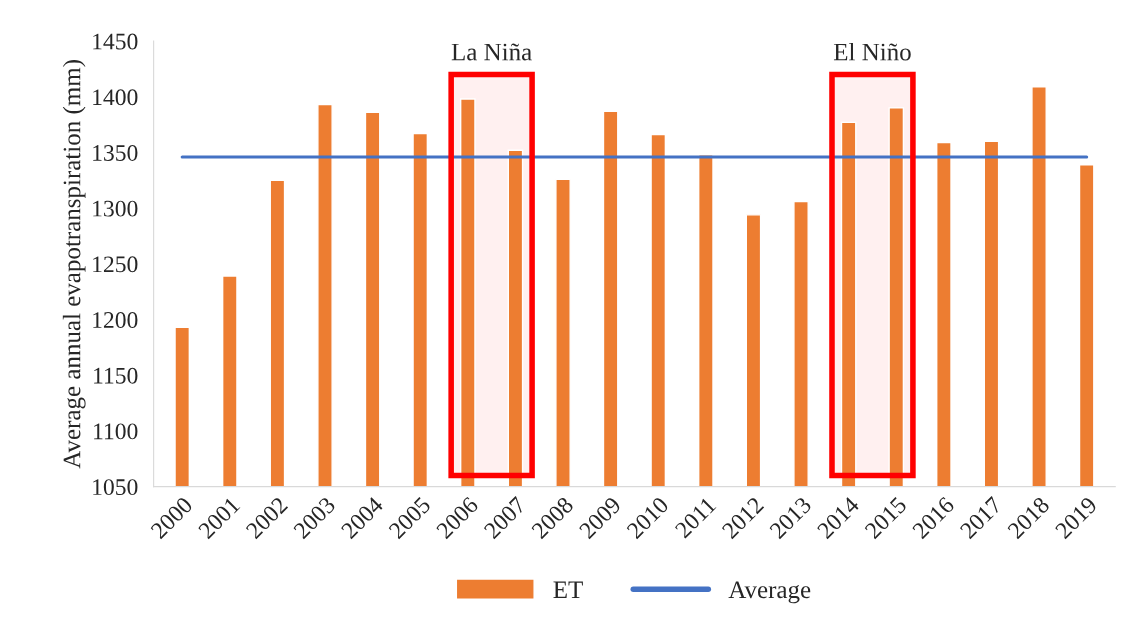 The height and width of the screenshot is (632, 1138). Describe the element at coordinates (116, 375) in the screenshot. I see `y-tick-label: 1150` at that location.